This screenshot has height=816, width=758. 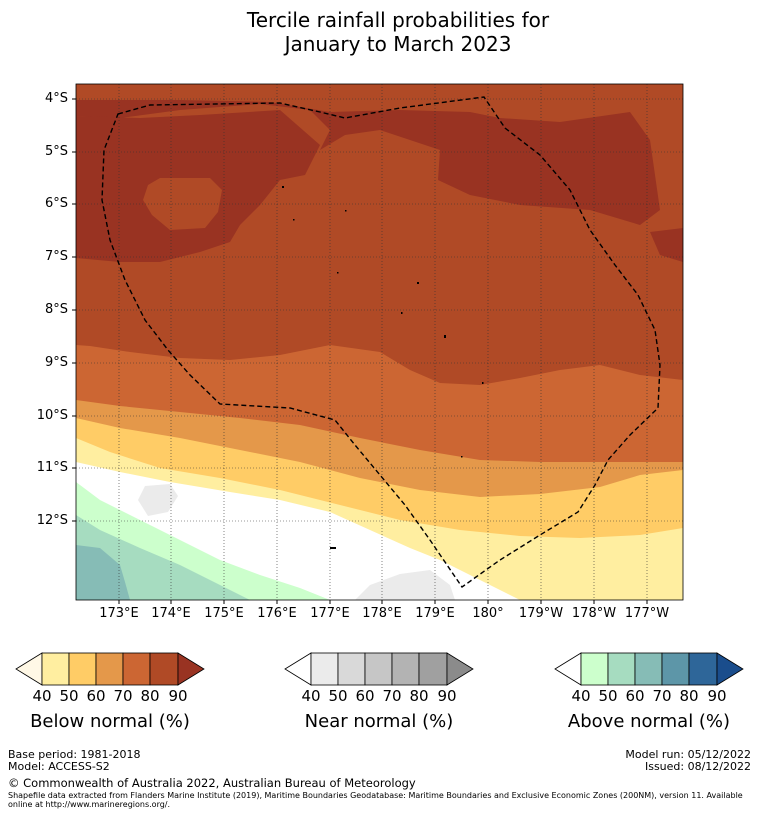 What do you see at coordinates (635, 696) in the screenshot?
I see `above-tick-60: 60` at bounding box center [635, 696].